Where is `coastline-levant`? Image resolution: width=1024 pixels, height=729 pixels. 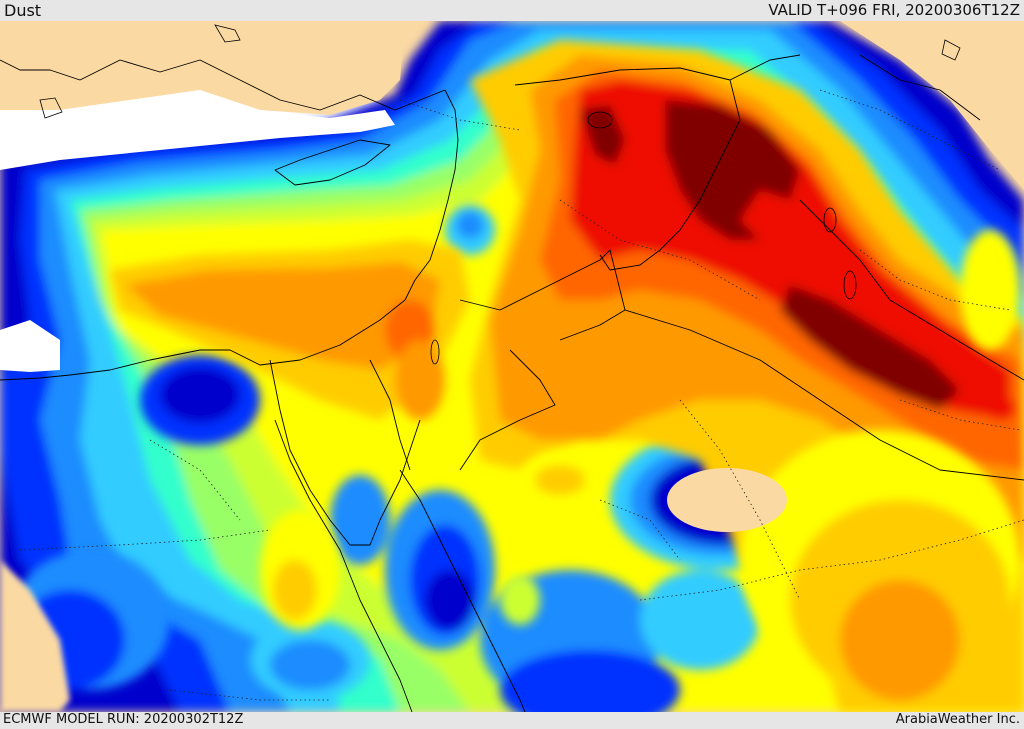
coastline-levant is located at coordinates (431, 195).